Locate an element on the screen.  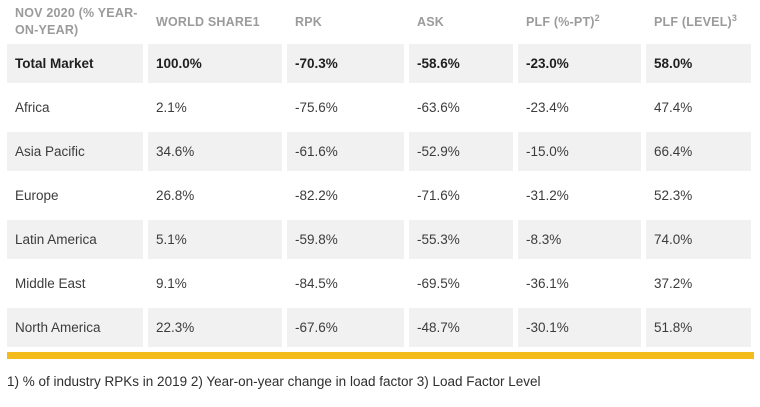
plf-pt-cell: -36.1% is located at coordinates (547, 283).